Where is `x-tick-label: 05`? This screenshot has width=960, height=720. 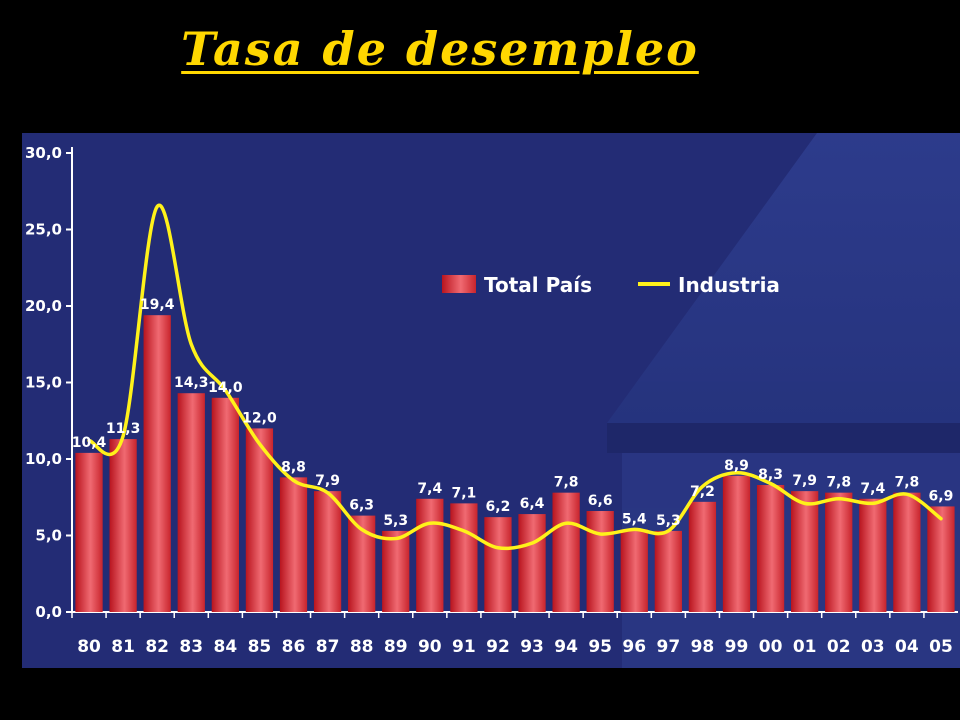 x-tick-label: 05 is located at coordinates (941, 647).